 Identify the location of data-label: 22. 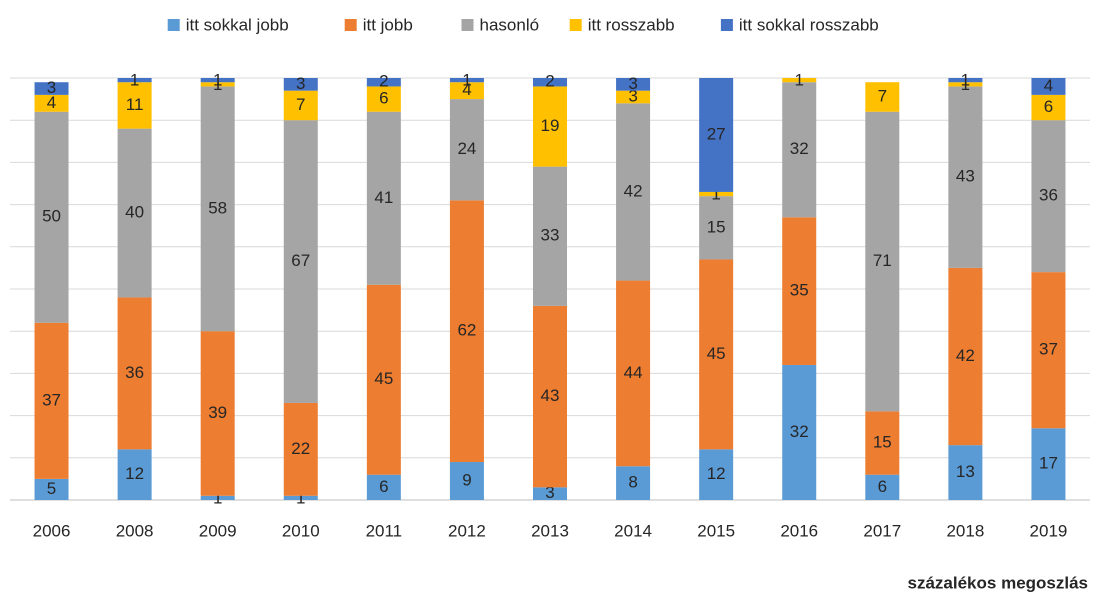
(300, 448).